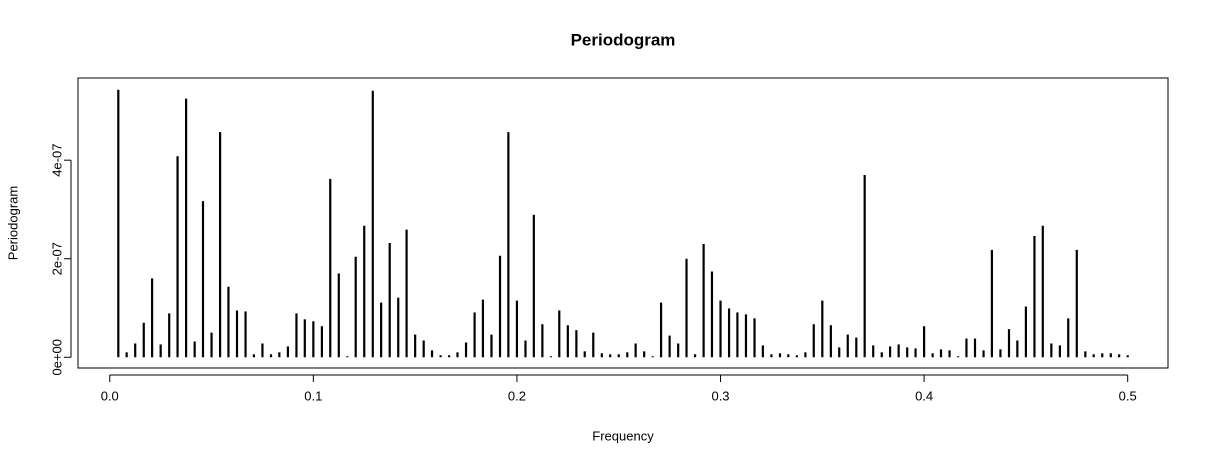 This screenshot has height=467, width=1209. Describe the element at coordinates (623, 435) in the screenshot. I see `x-axis-label: Frequency` at that location.